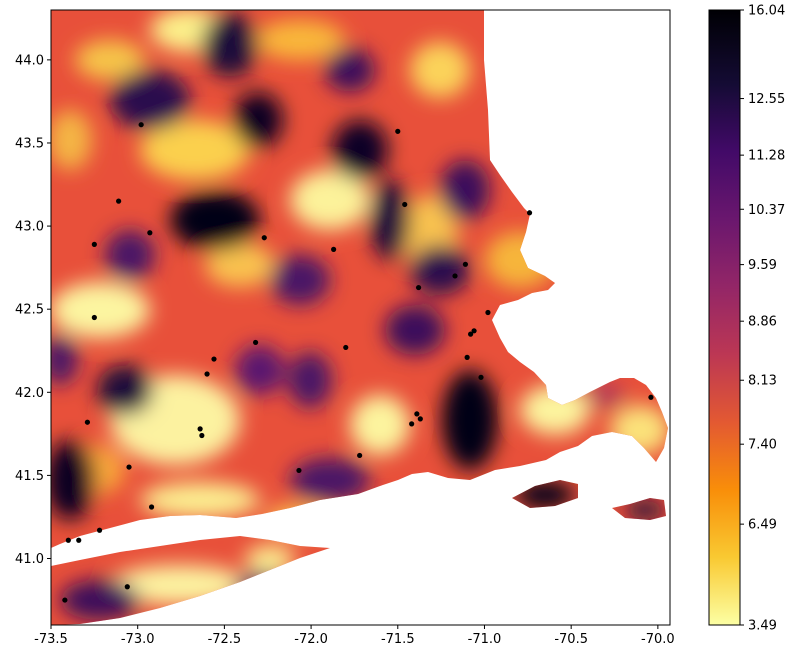 The width and height of the screenshot is (799, 659). Describe the element at coordinates (762, 525) in the screenshot. I see `colorbar-tick-label: 6.49` at that location.